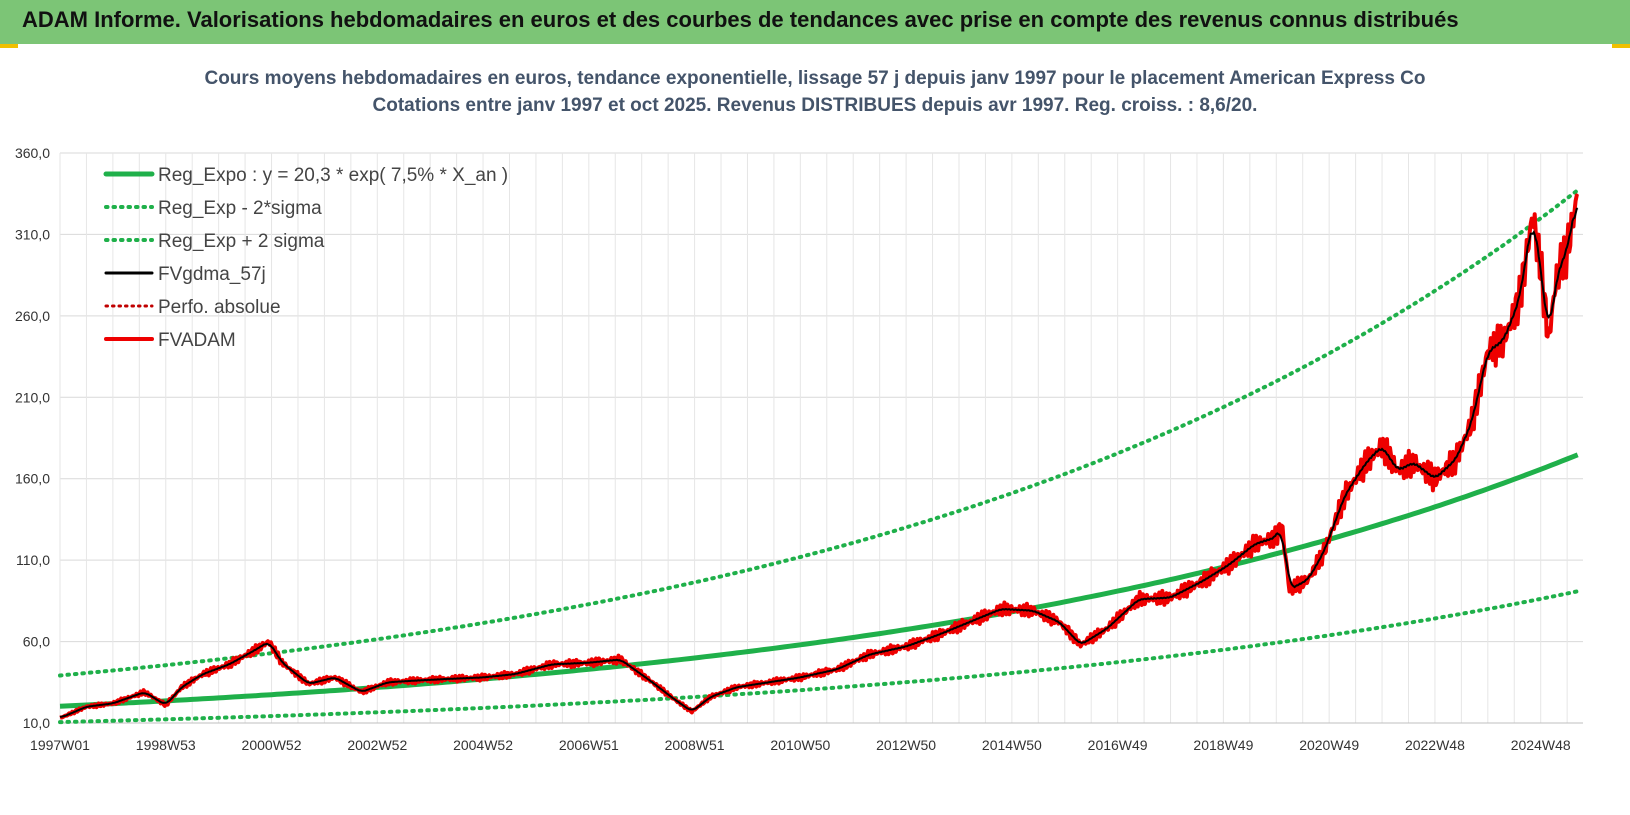 Image resolution: width=1630 pixels, height=815 pixels. What do you see at coordinates (32, 479) in the screenshot?
I see `y-tick-label: 160,0` at bounding box center [32, 479].